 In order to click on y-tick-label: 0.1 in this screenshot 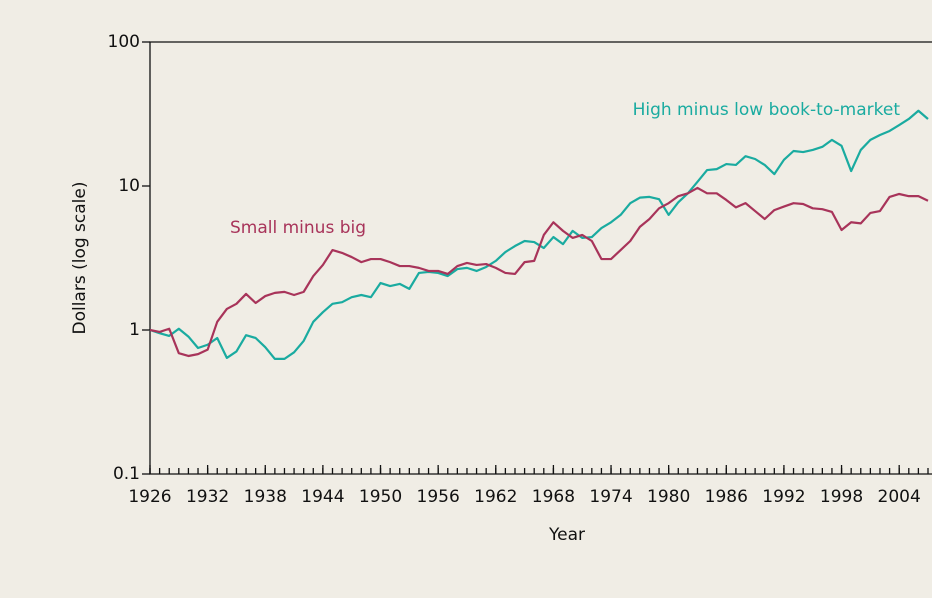, I will do `click(126, 474)`.